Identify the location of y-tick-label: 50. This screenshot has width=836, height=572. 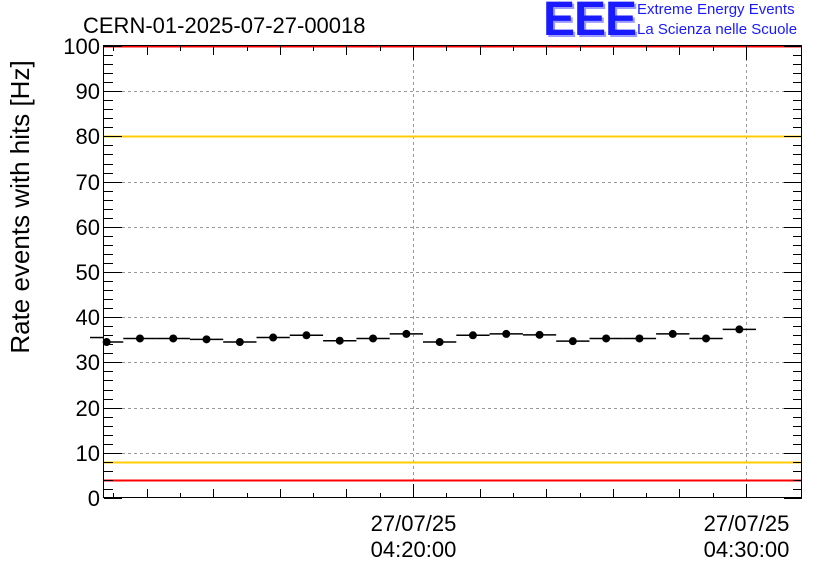
(88, 272).